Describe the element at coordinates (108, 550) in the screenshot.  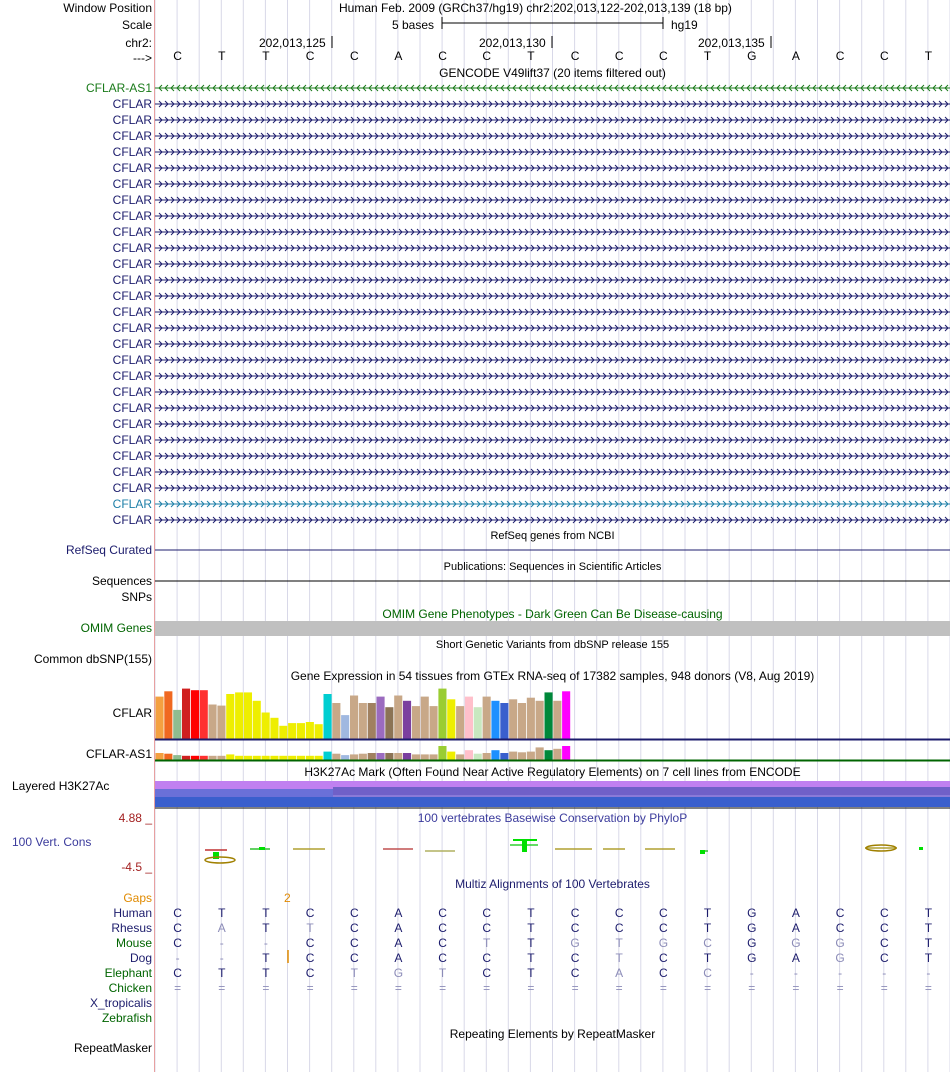
I see `refseq-curated-label: RefSeq Curated` at that location.